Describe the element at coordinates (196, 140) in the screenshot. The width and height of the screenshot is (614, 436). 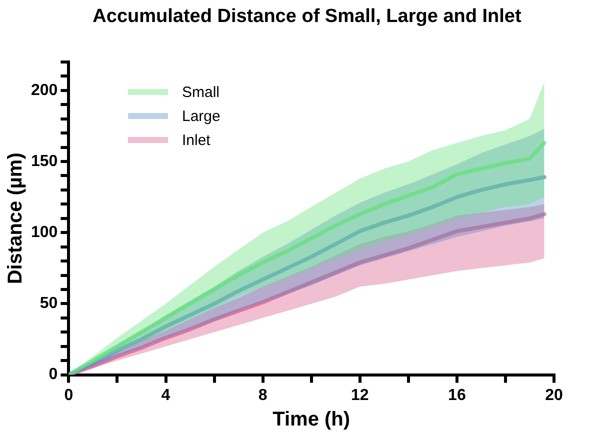
I see `legend-label: Inlet` at that location.